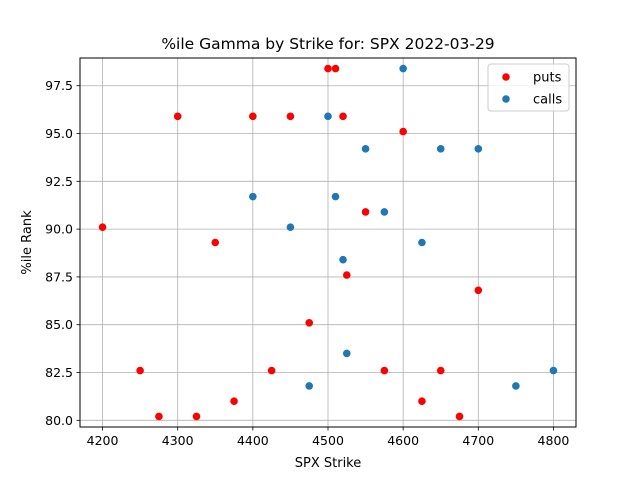 This screenshot has width=640, height=480. I want to click on x-tick-label: 4200, so click(103, 440).